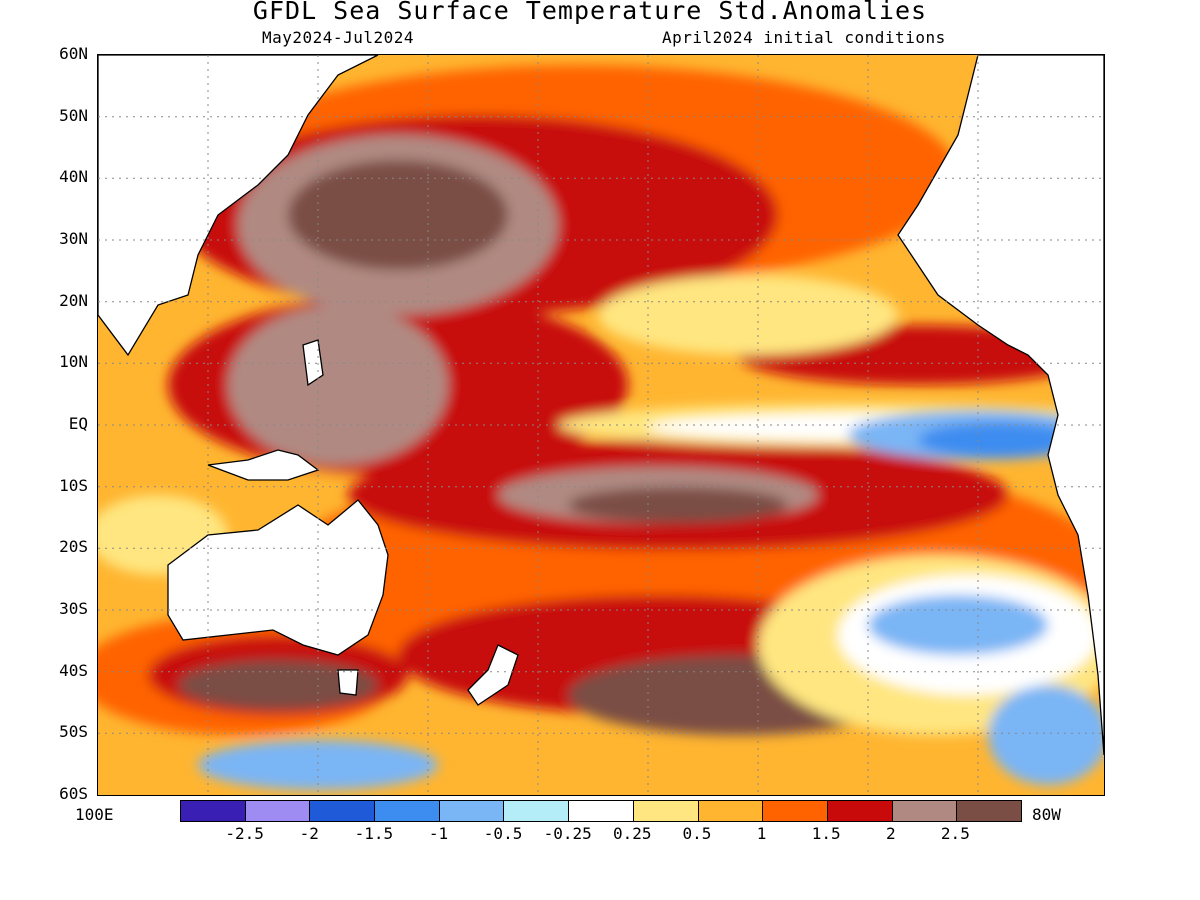 The height and width of the screenshot is (900, 1200). Describe the element at coordinates (567, 833) in the screenshot. I see `legend-tick-label: -0.25` at that location.